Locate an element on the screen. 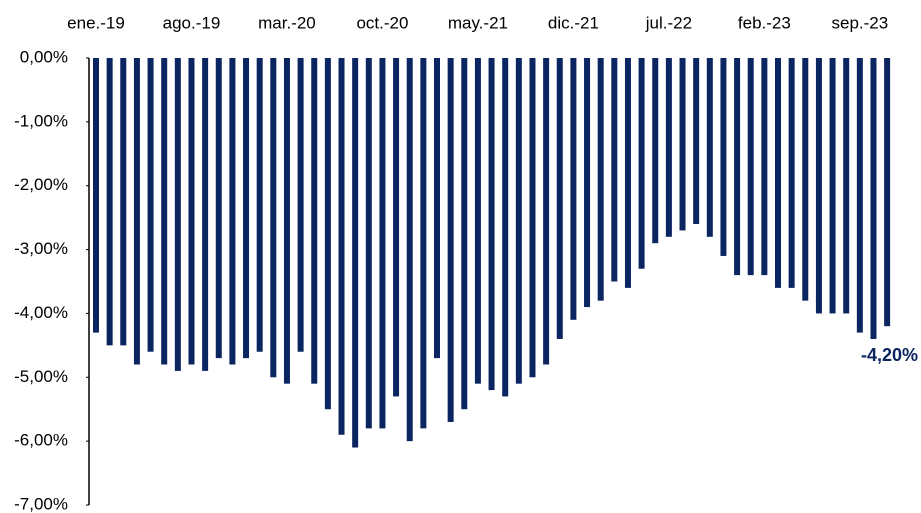  y-tick-label: -4,00% is located at coordinates (41, 312).